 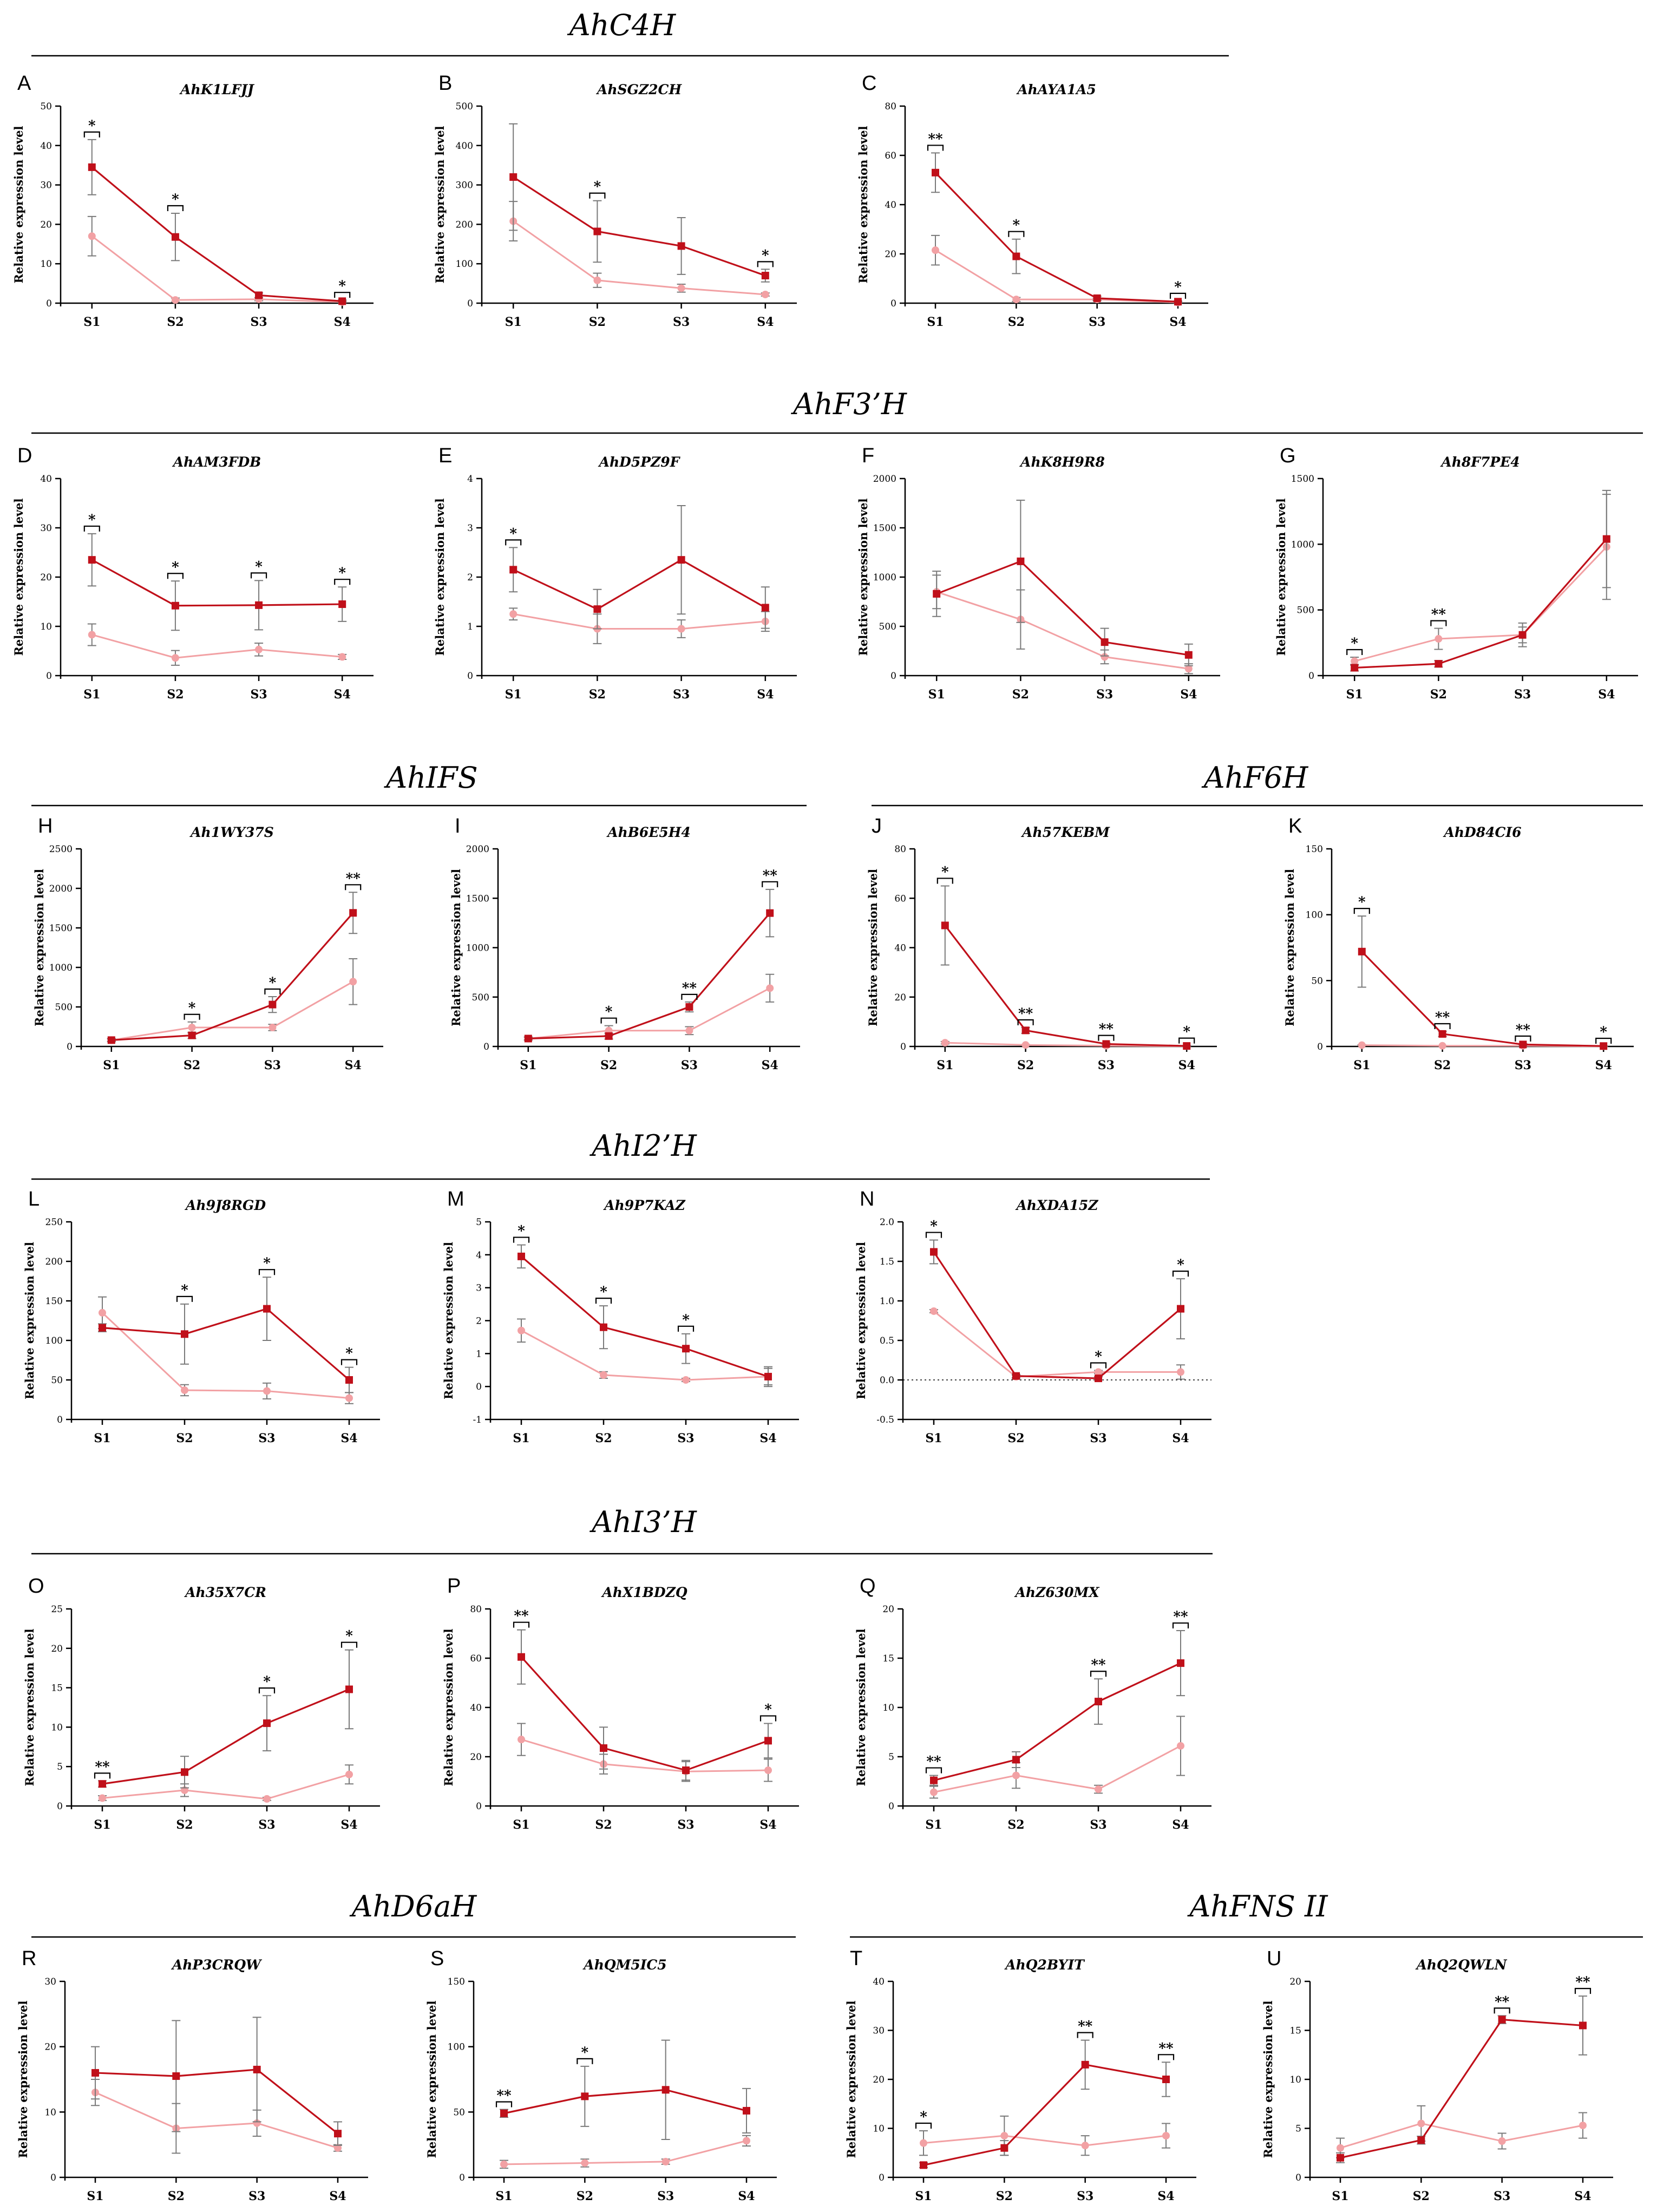 What do you see at coordinates (621, 25) in the screenshot?
I see `group-title: AhC4H` at bounding box center [621, 25].